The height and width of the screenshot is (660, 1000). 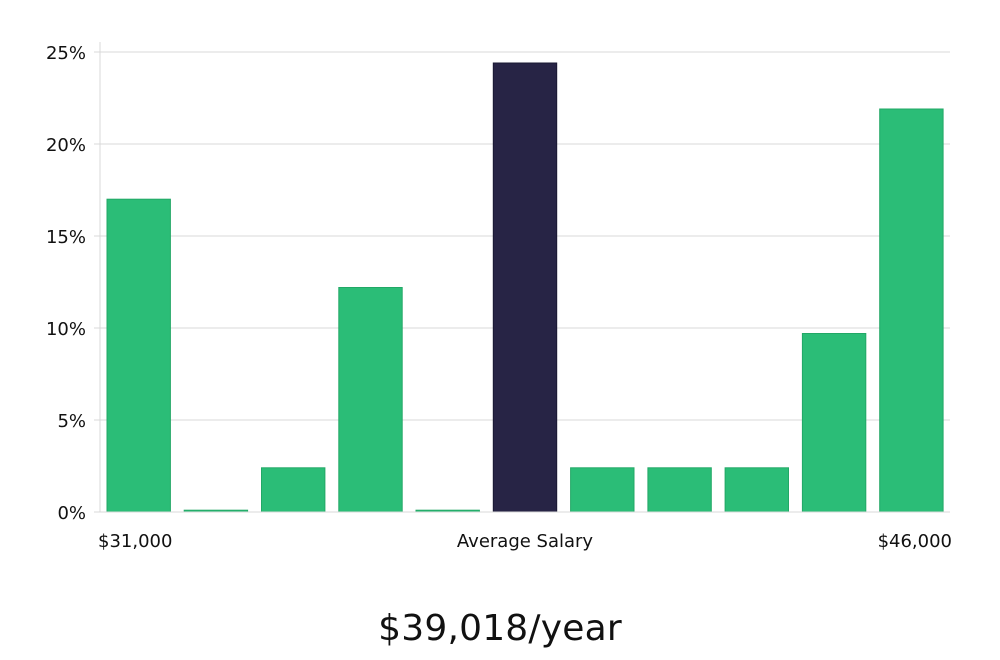 What do you see at coordinates (915, 541) in the screenshot?
I see `x-label-max: $46,000` at bounding box center [915, 541].